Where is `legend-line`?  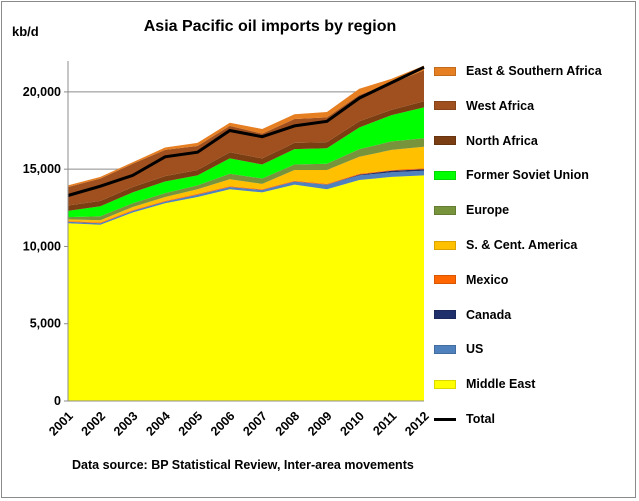 legend-line is located at coordinates (445, 419).